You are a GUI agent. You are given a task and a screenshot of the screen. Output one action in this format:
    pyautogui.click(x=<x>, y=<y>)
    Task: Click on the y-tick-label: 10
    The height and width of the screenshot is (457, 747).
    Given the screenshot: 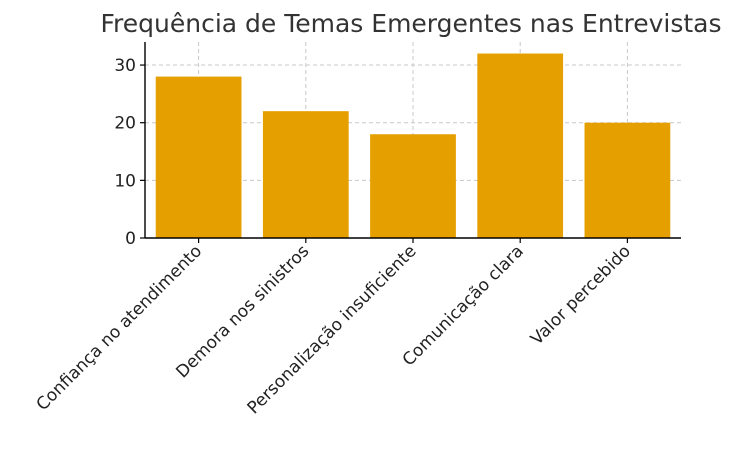 What is the action you would take?
    pyautogui.click(x=125, y=181)
    